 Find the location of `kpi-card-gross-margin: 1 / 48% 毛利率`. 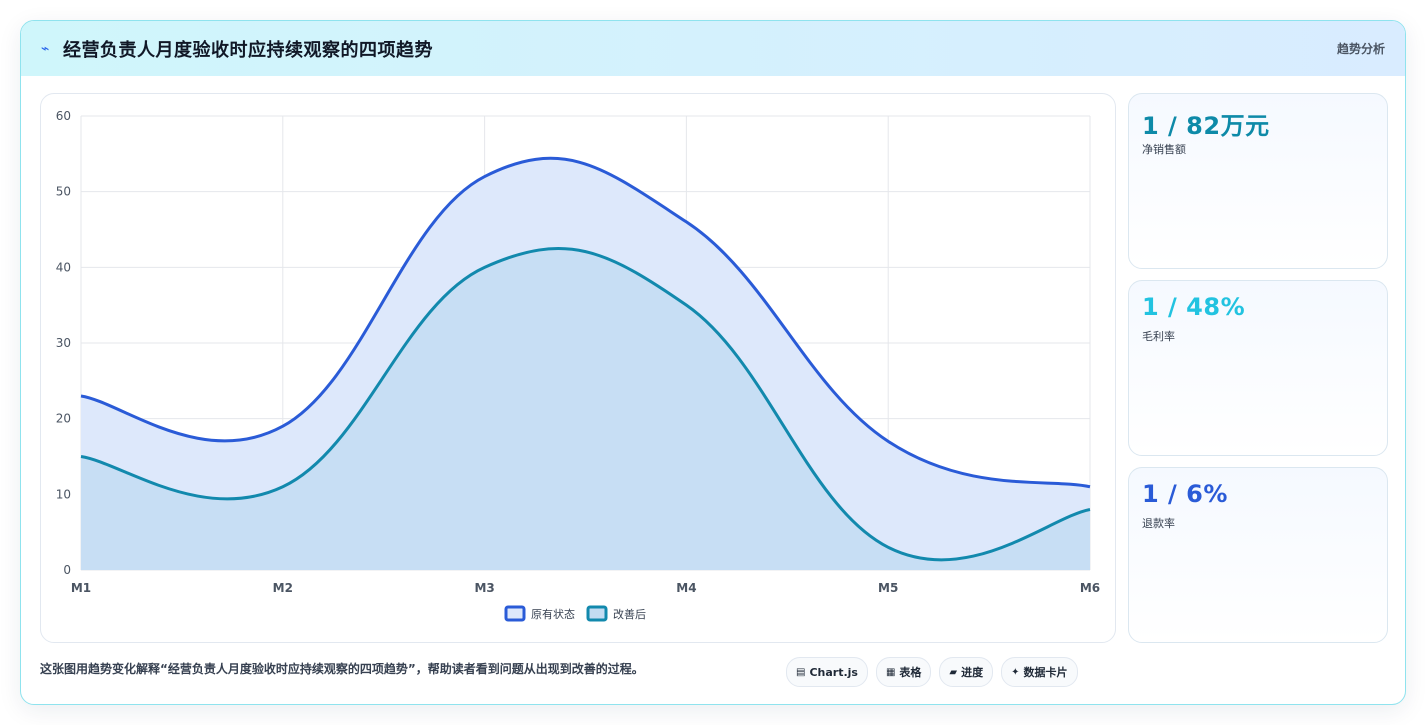

kpi-card-gross-margin: 1 / 48% 毛利率 is located at coordinates (1258, 368).